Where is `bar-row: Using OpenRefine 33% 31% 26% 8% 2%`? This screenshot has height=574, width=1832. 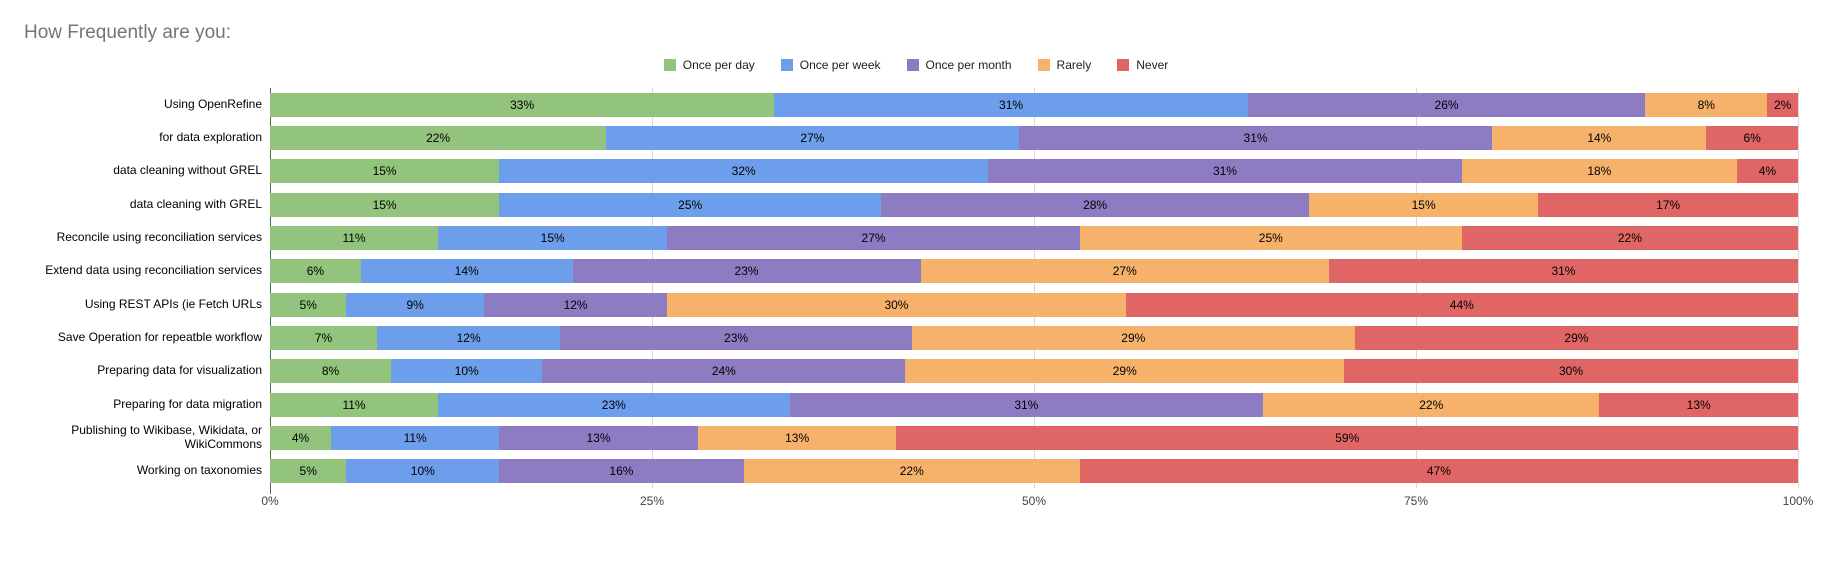 bar-row: Using OpenRefine 33% 31% 26% 8% 2% is located at coordinates (916, 104).